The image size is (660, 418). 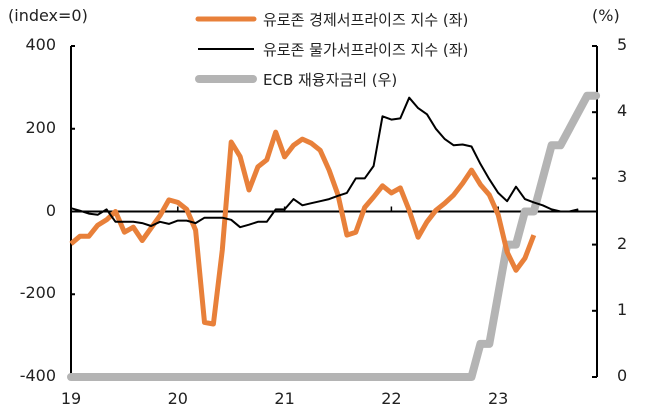 I want to click on right-axis-tick-label: 2, so click(x=622, y=243).